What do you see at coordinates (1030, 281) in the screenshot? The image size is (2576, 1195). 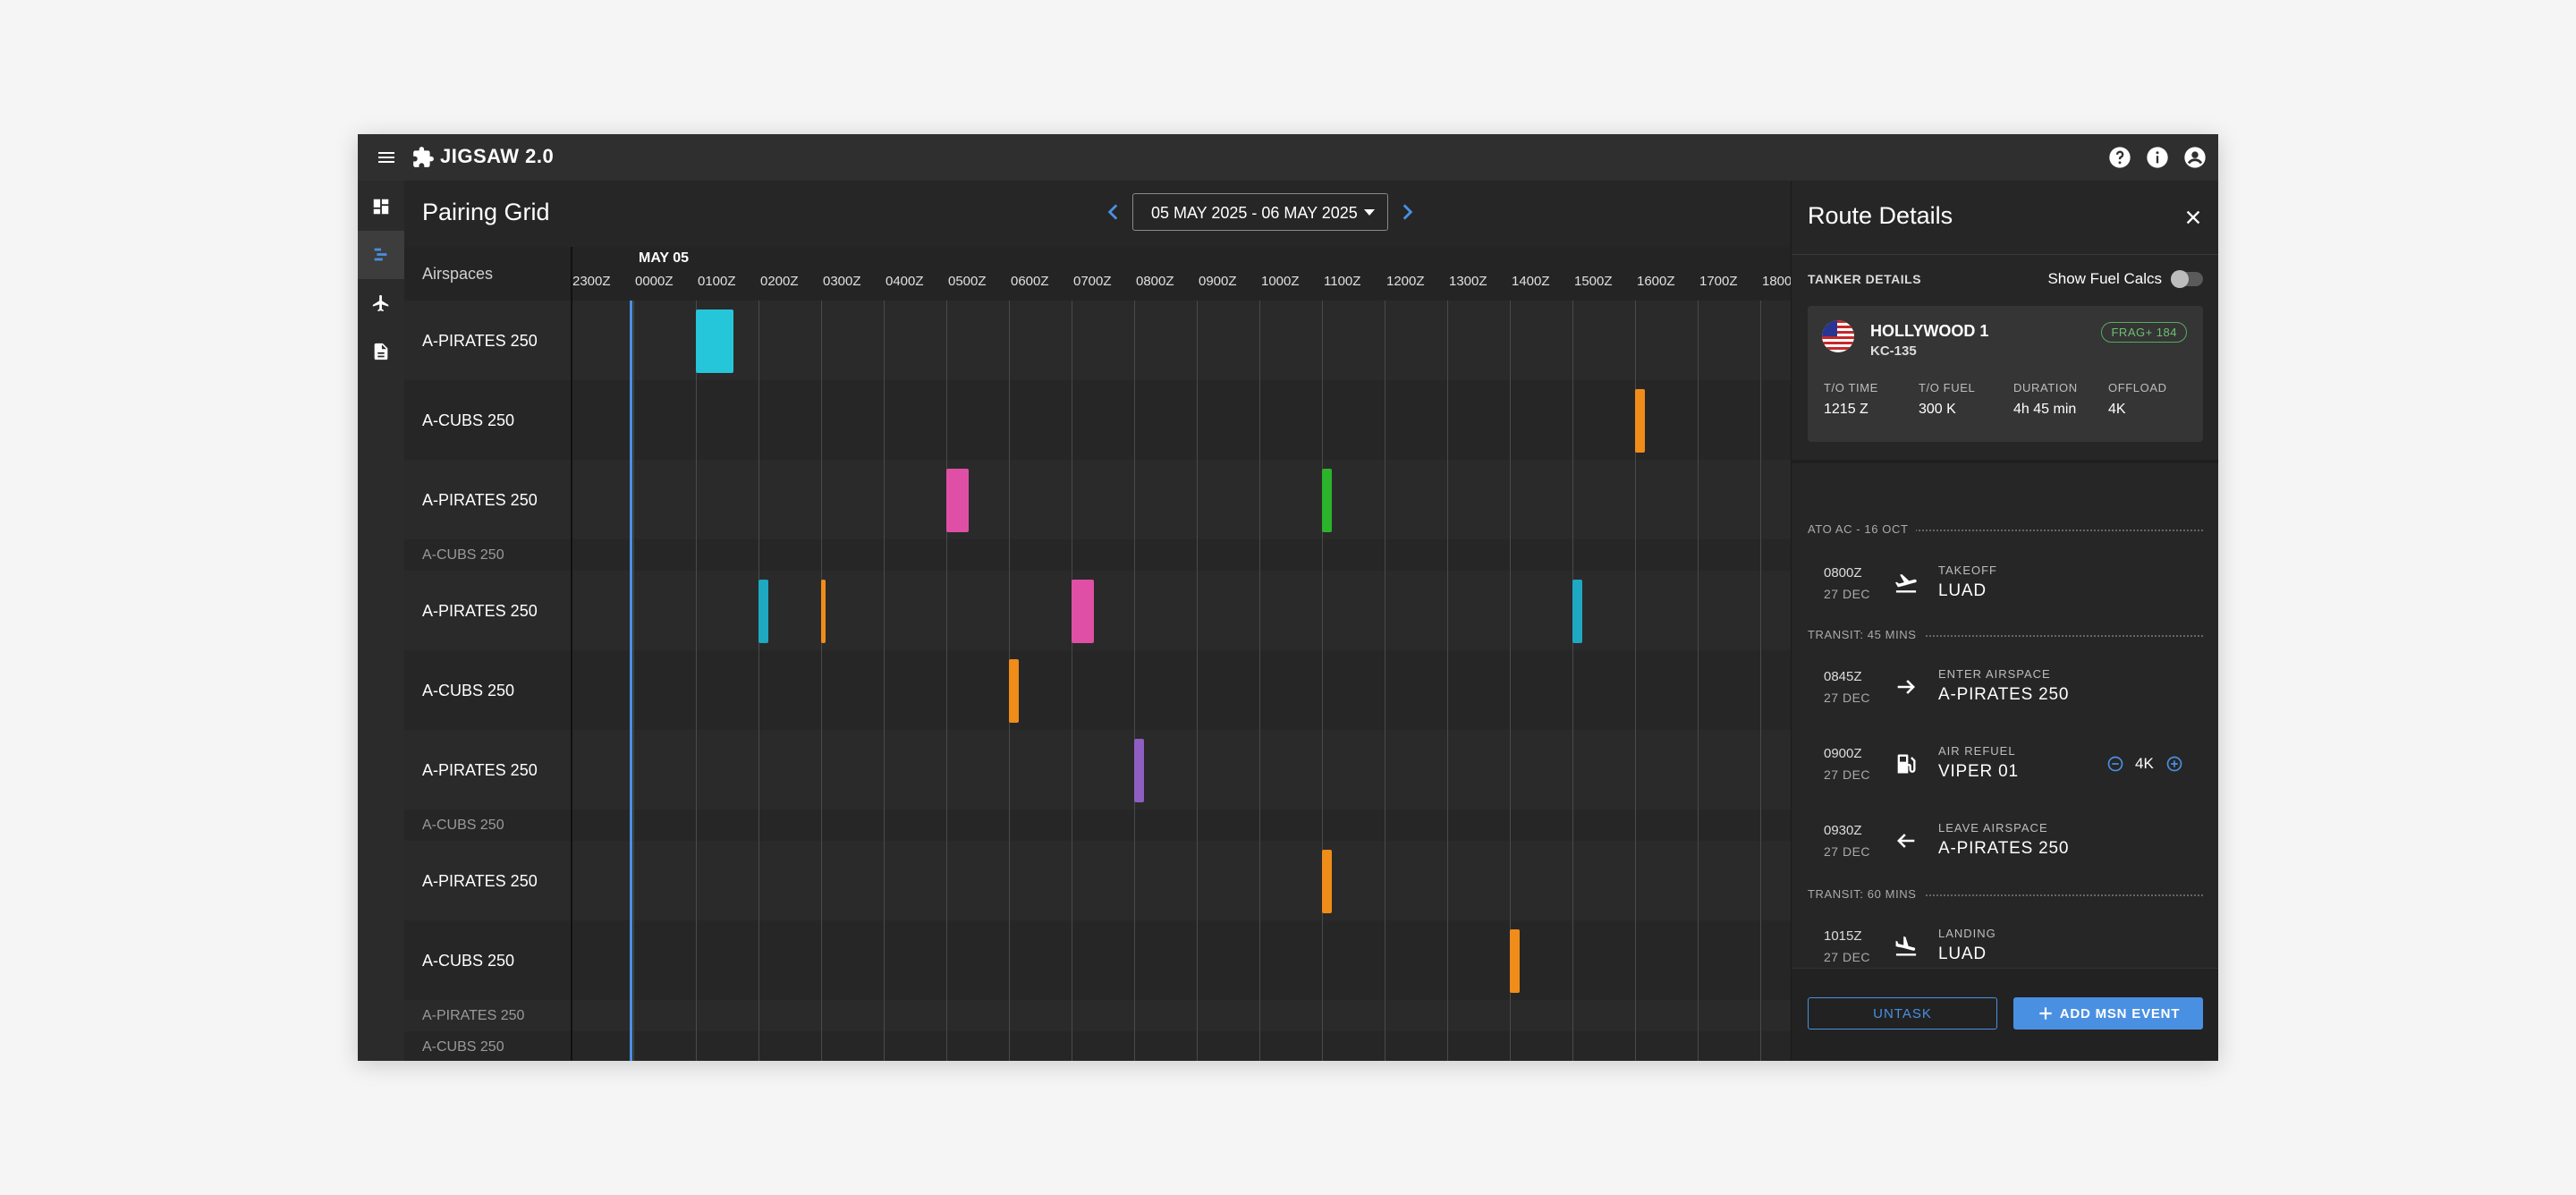 I see `time-tick-label: 0600Z` at bounding box center [1030, 281].